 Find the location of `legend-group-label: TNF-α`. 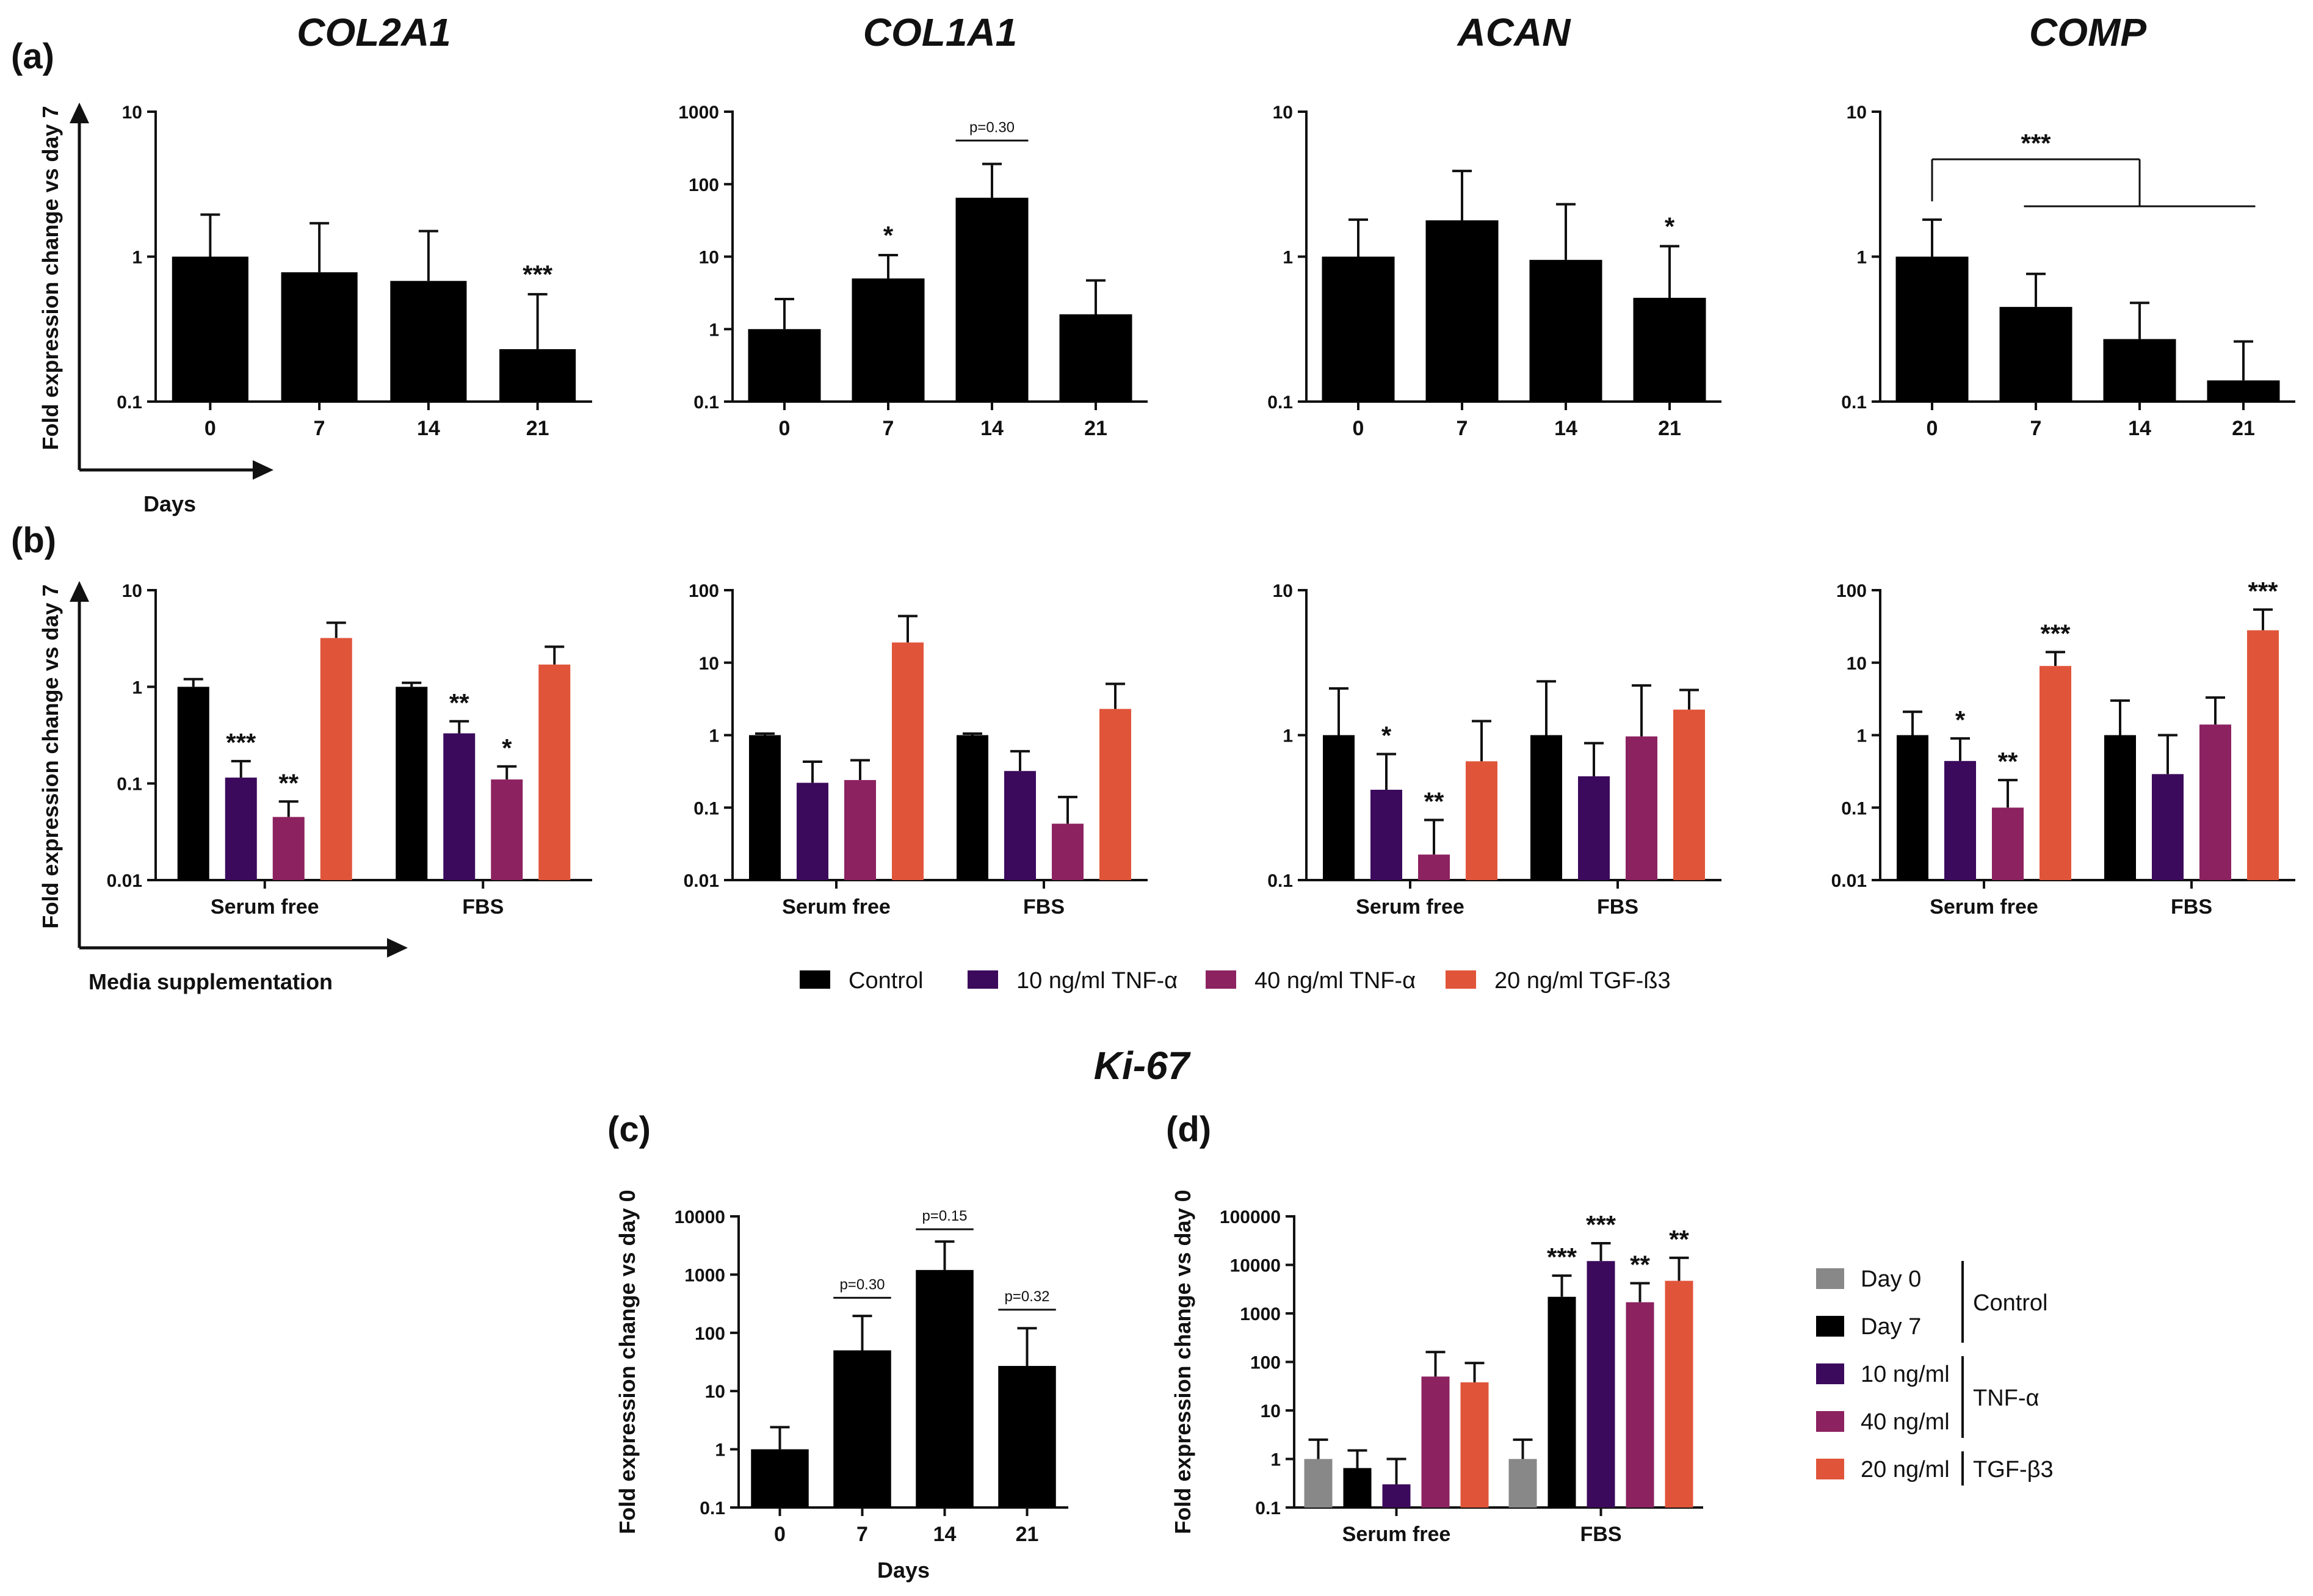

legend-group-label: TNF-α is located at coordinates (2006, 1398).